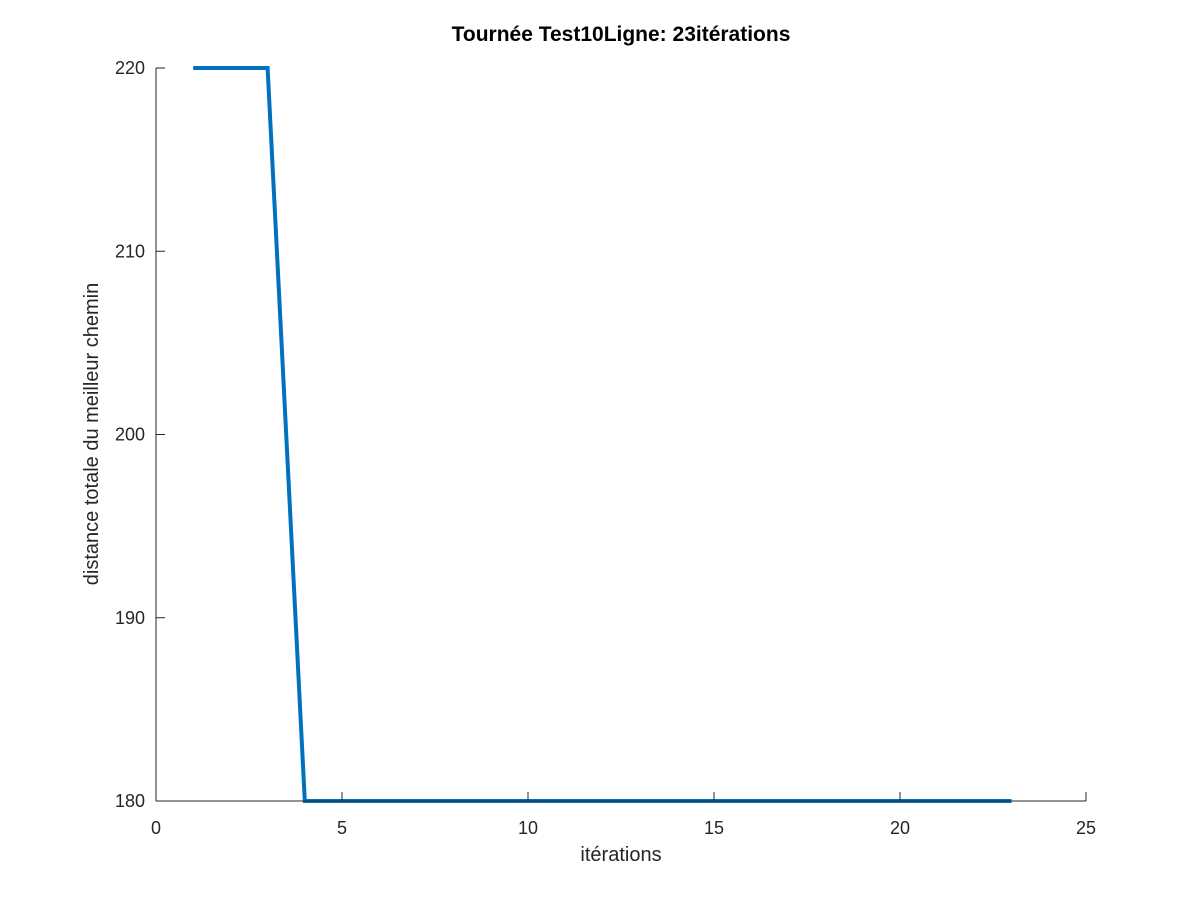 The image size is (1200, 900). What do you see at coordinates (621, 34) in the screenshot?
I see `chart-title: Tournée Test10Ligne: 23itérations` at bounding box center [621, 34].